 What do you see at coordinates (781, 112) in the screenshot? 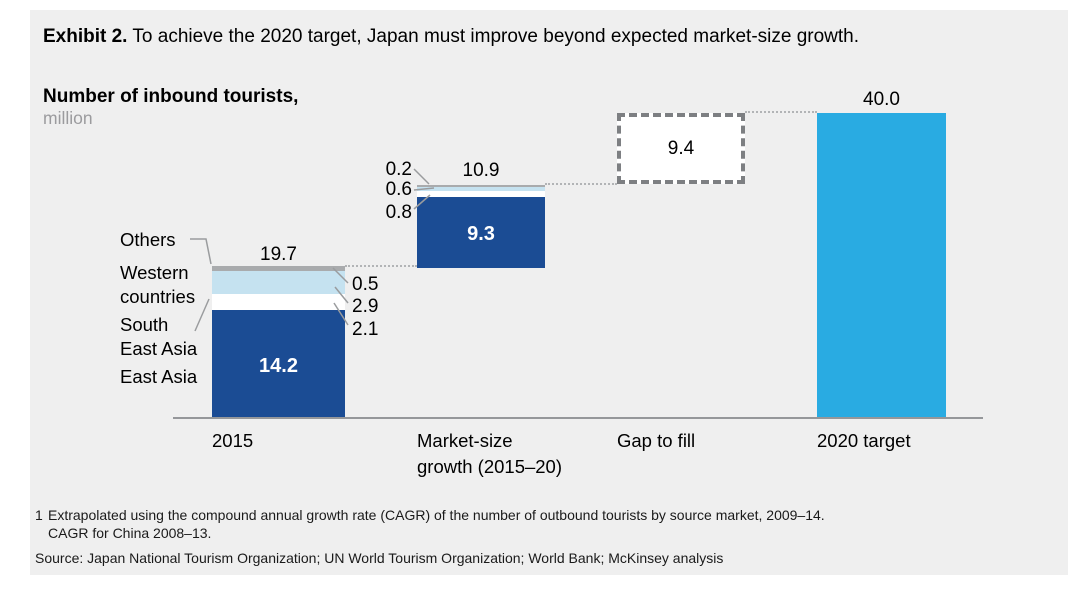
I see `connector-gap-to-target` at bounding box center [781, 112].